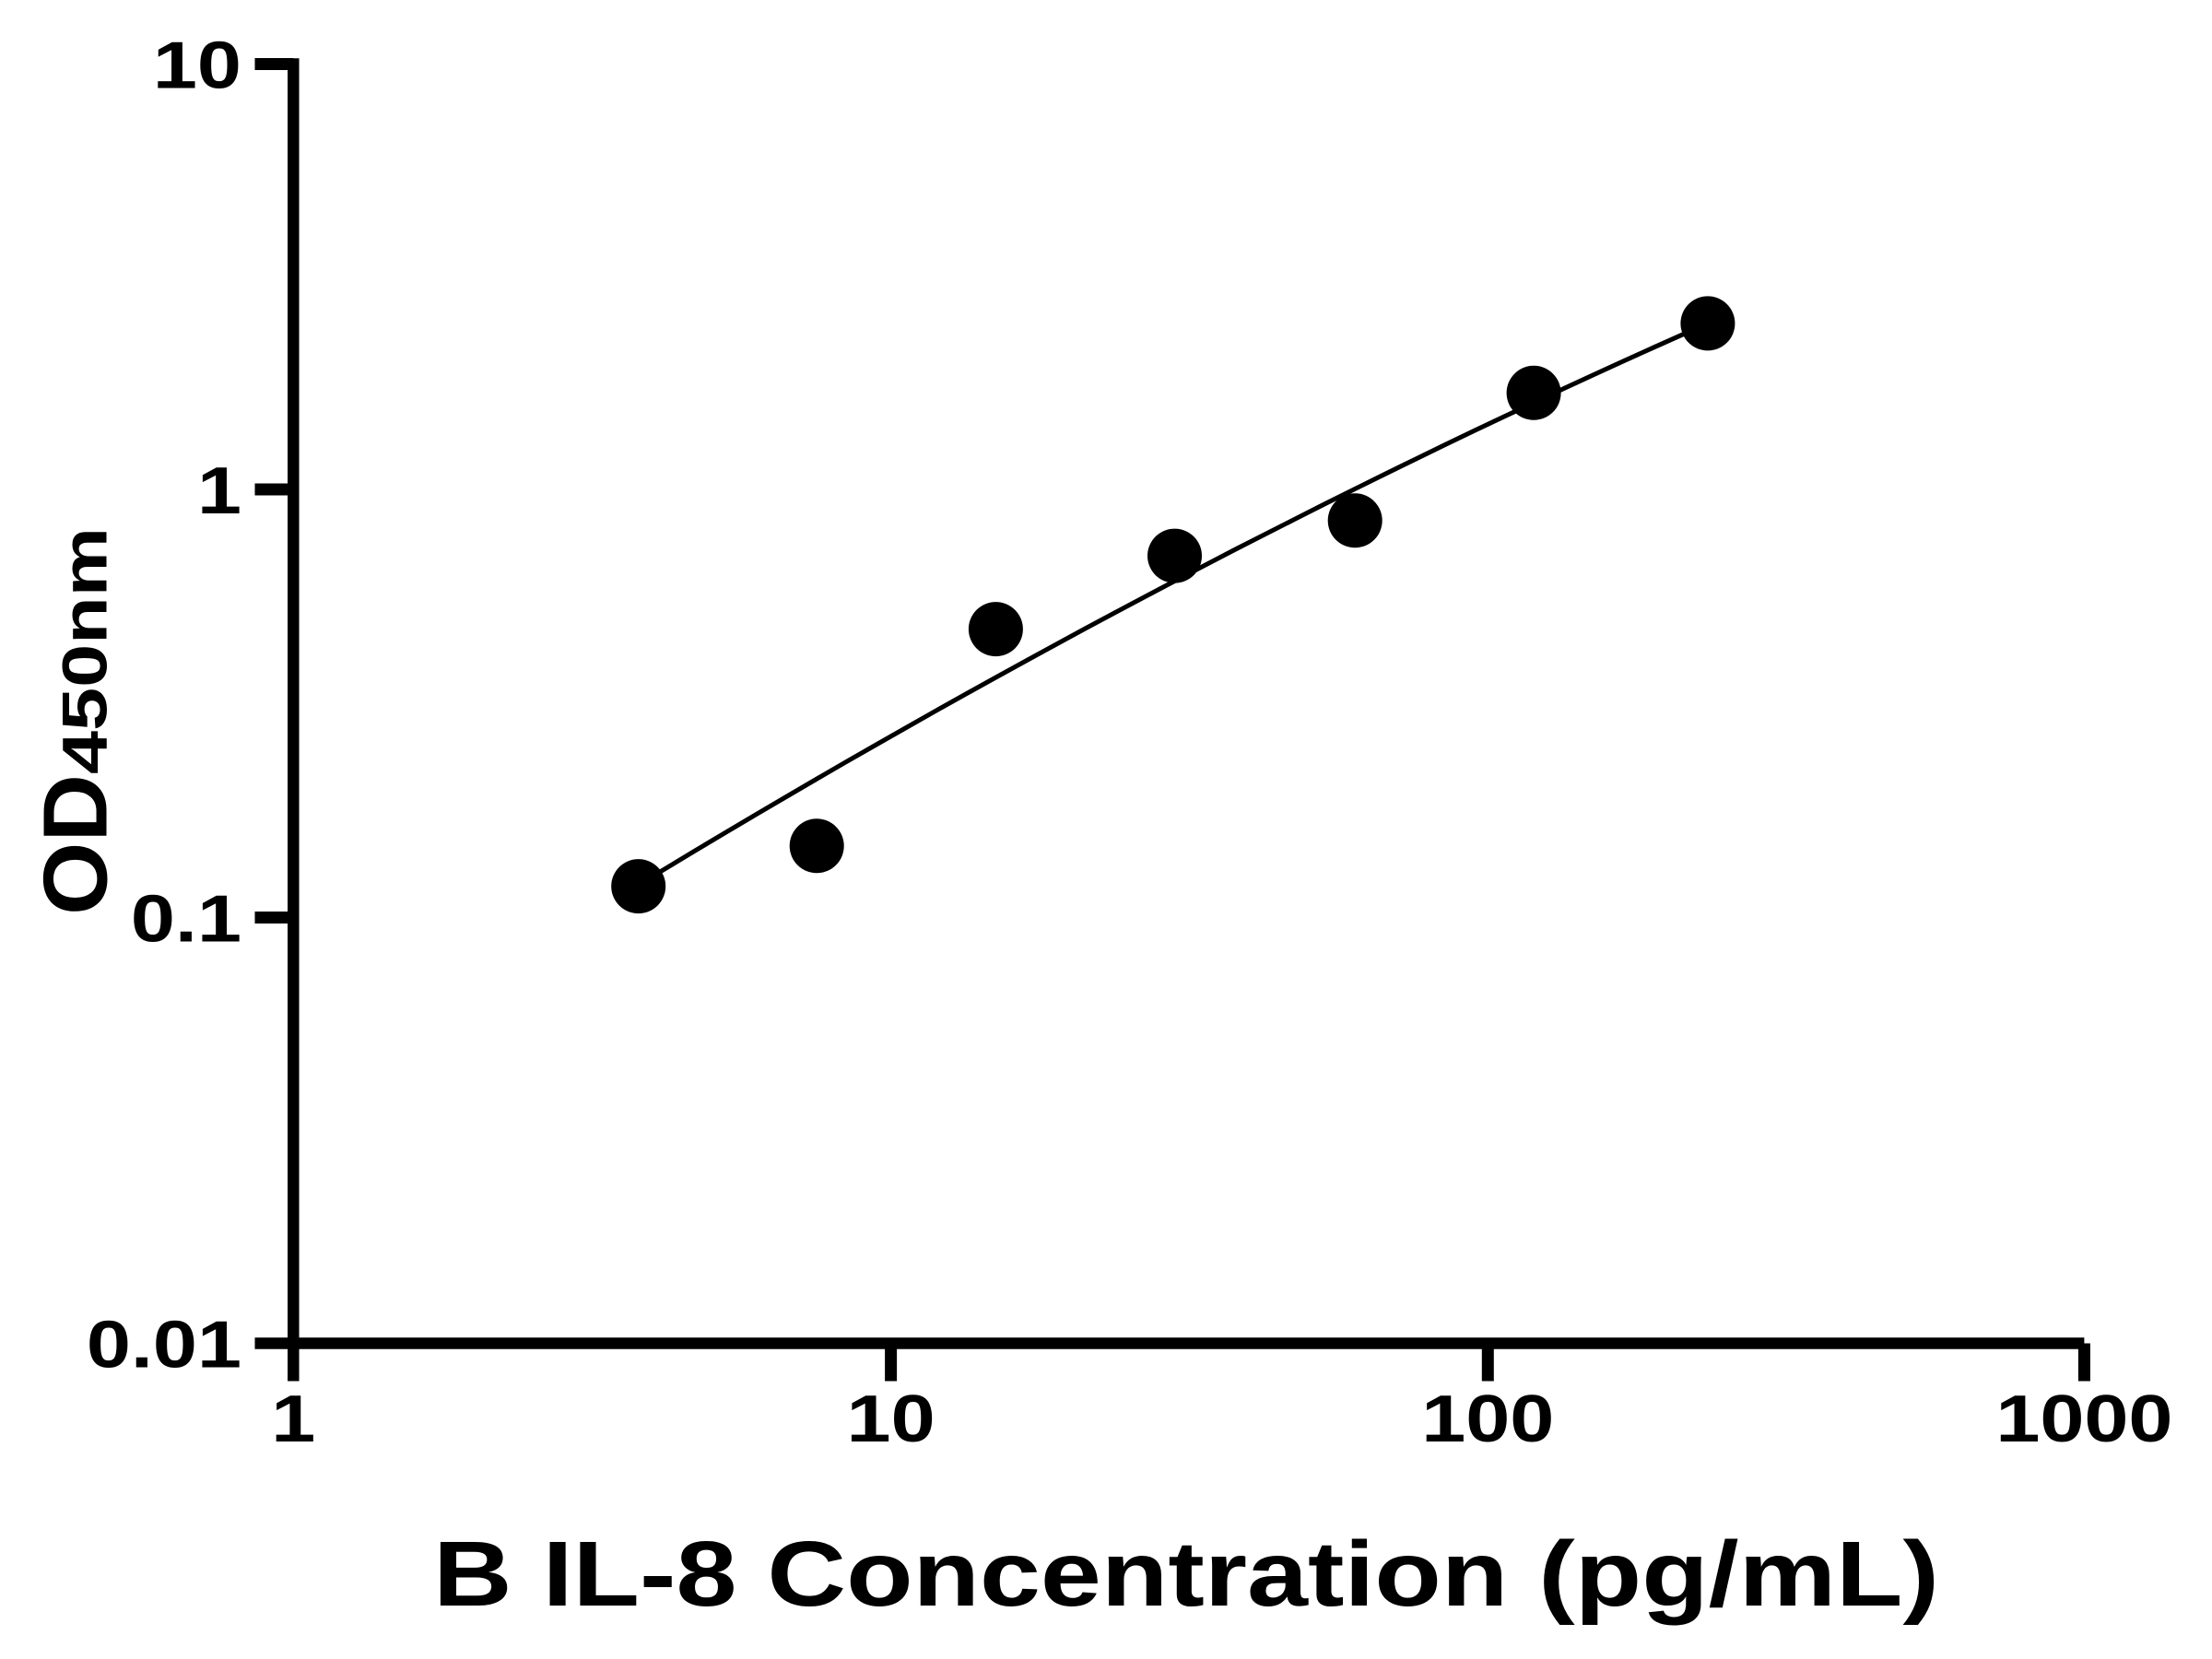 The width and height of the screenshot is (2212, 1659). Describe the element at coordinates (164, 1345) in the screenshot. I see `svg-text: 0.01` at that location.